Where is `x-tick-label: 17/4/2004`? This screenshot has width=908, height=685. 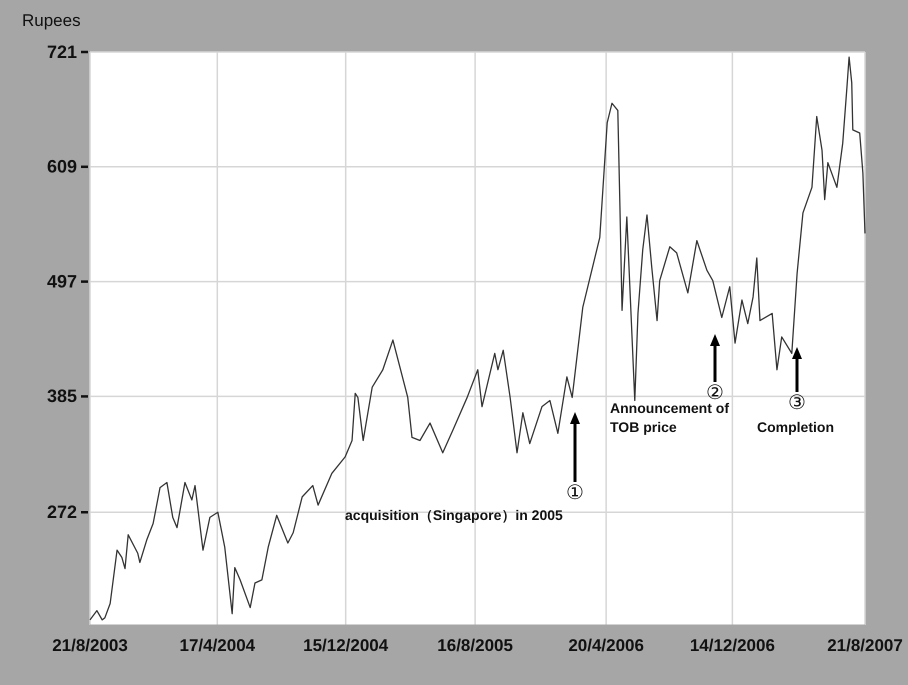 x-tick-label: 17/4/2004 is located at coordinates (217, 646).